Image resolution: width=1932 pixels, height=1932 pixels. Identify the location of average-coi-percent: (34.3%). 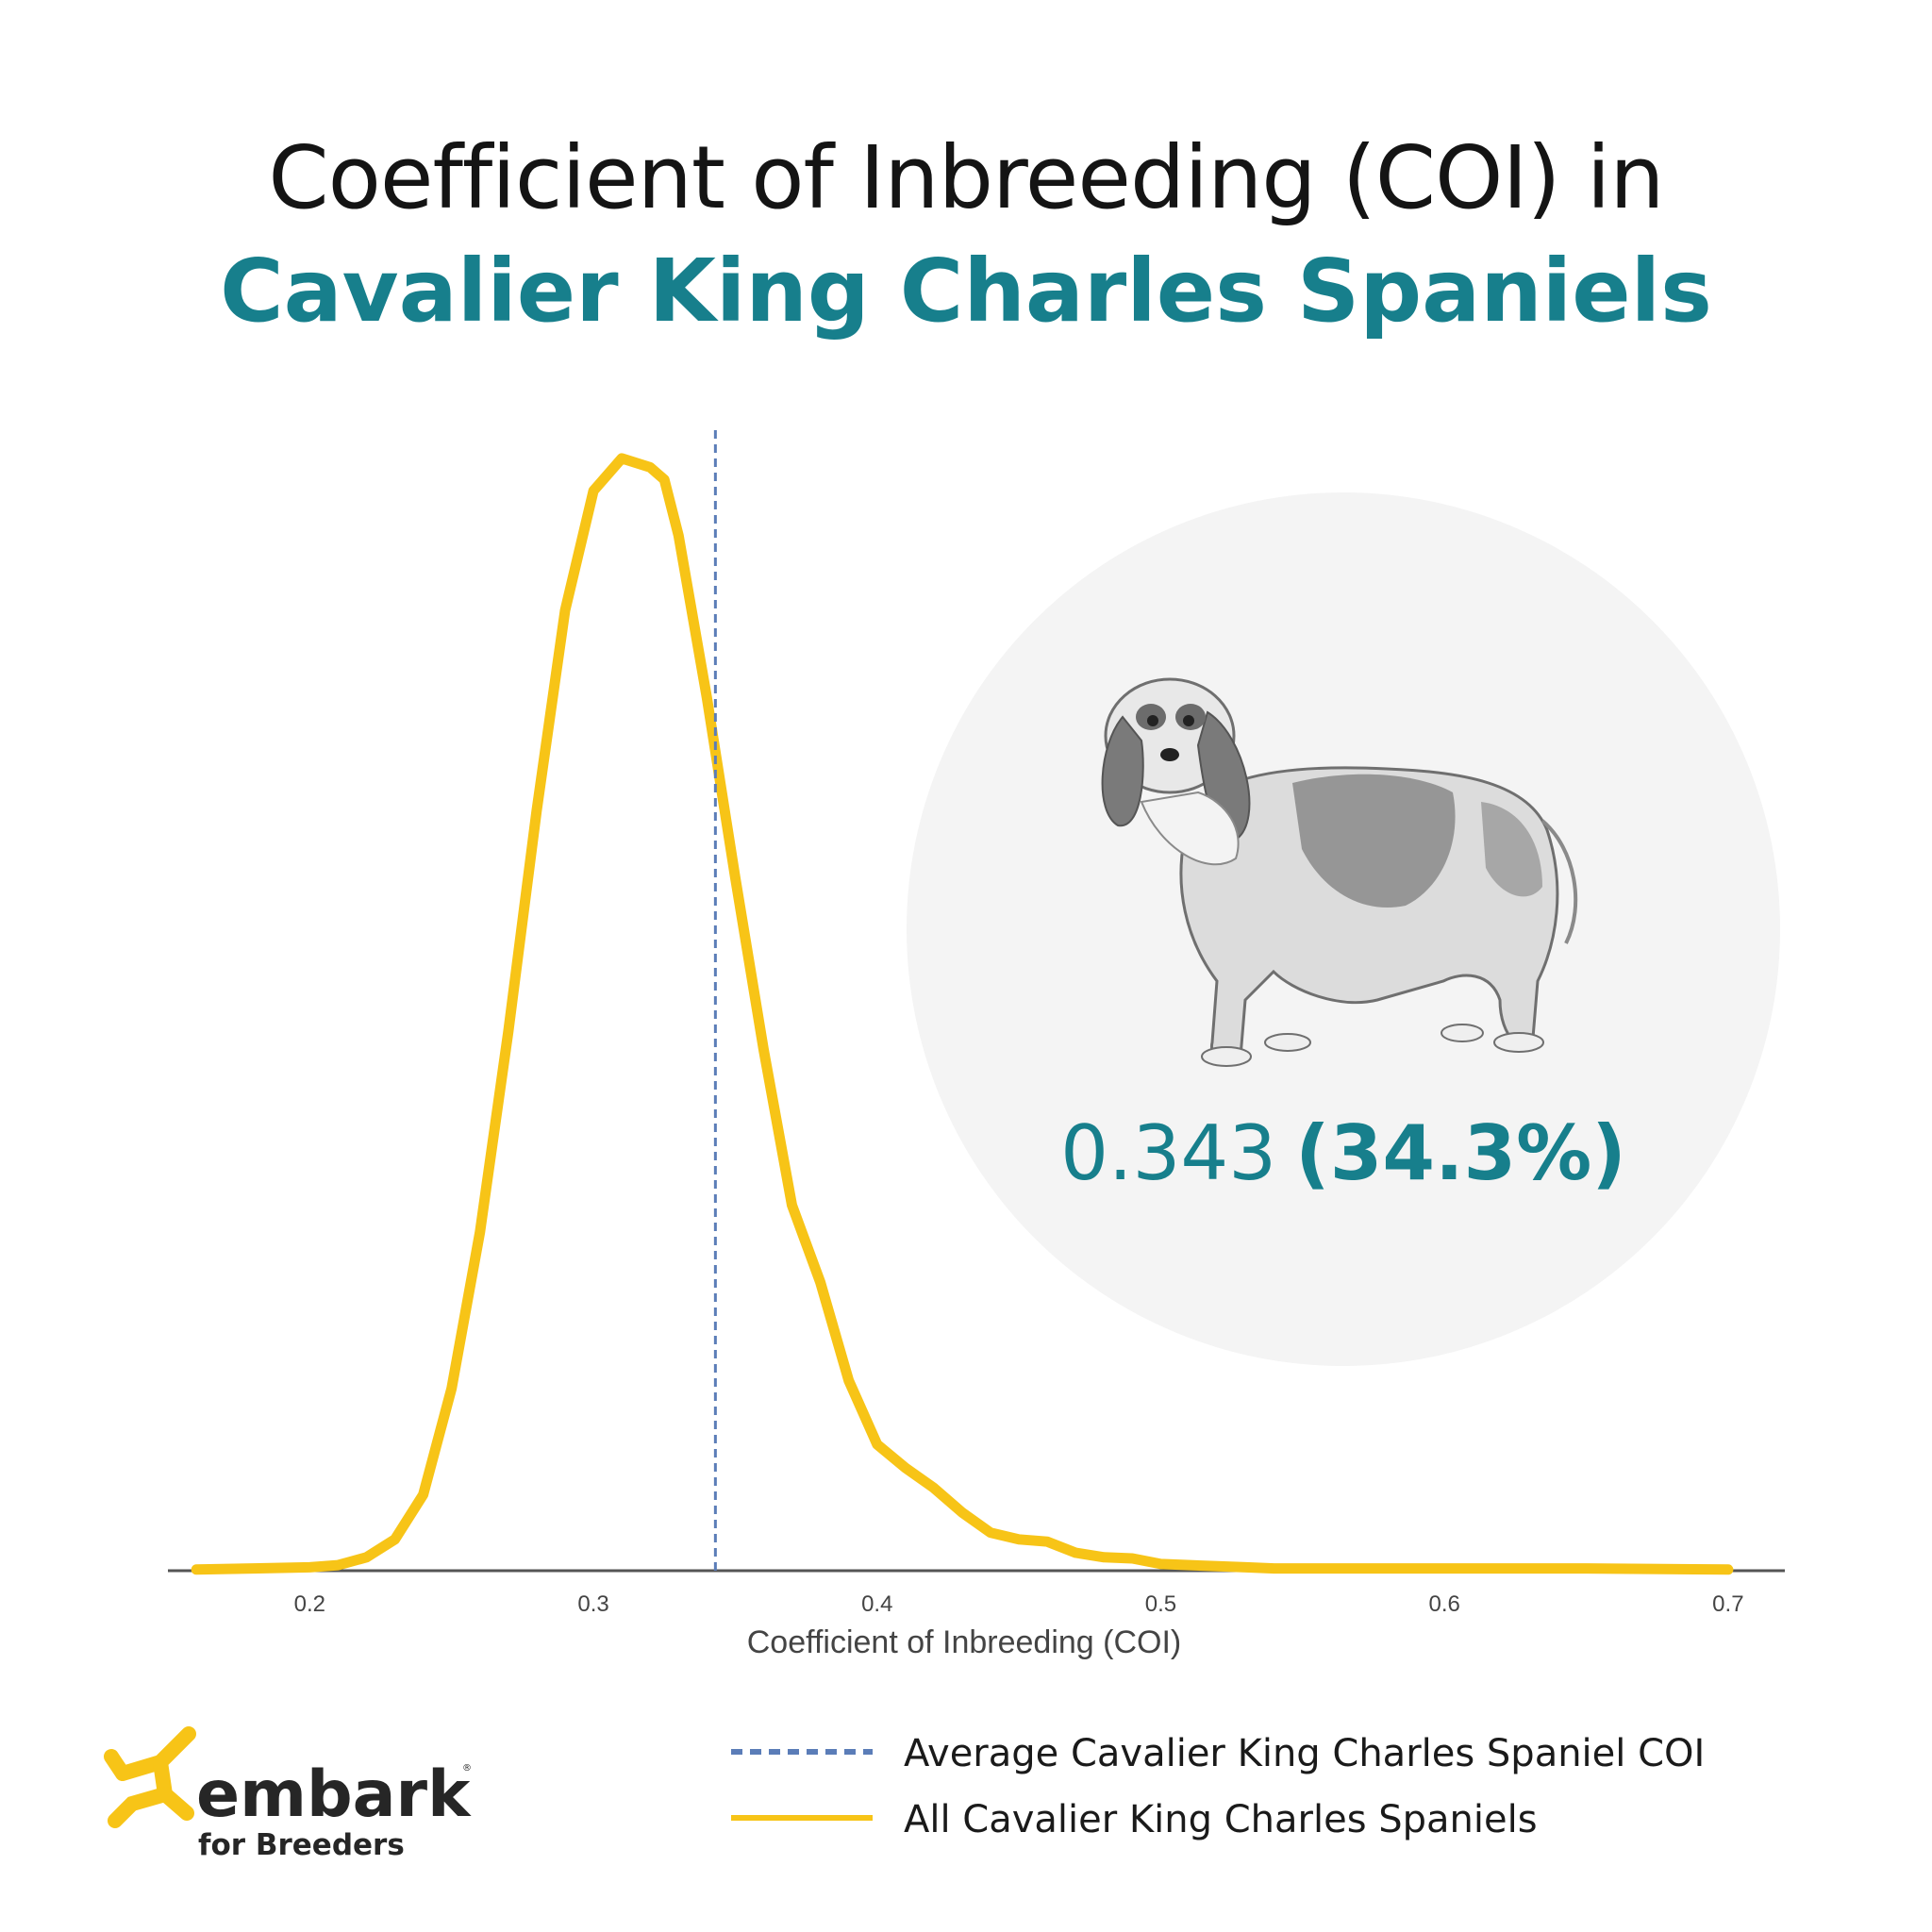
(1461, 1153).